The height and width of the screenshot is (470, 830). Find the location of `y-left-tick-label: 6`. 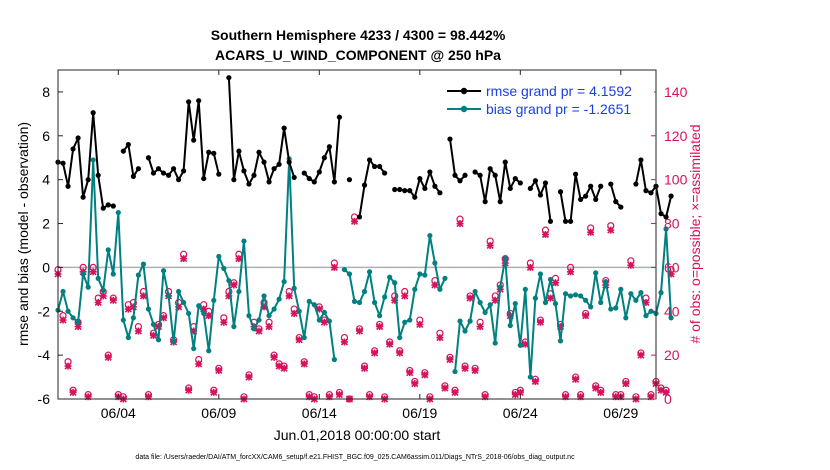

y-left-tick-label: 6 is located at coordinates (46, 136).